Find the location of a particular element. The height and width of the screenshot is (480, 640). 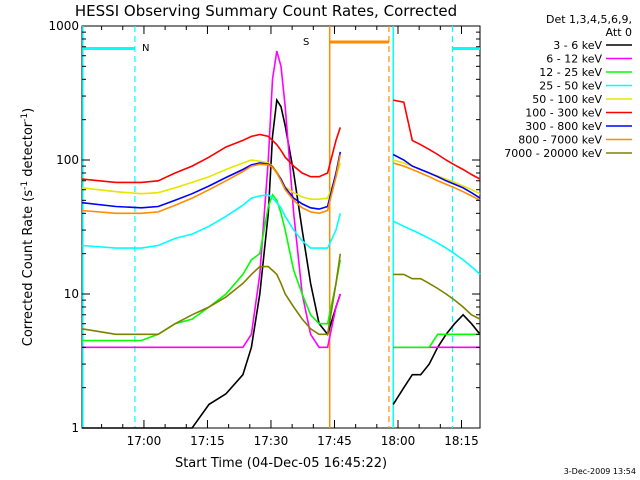

legend-label: 7000 - 20000 keV is located at coordinates (553, 153).